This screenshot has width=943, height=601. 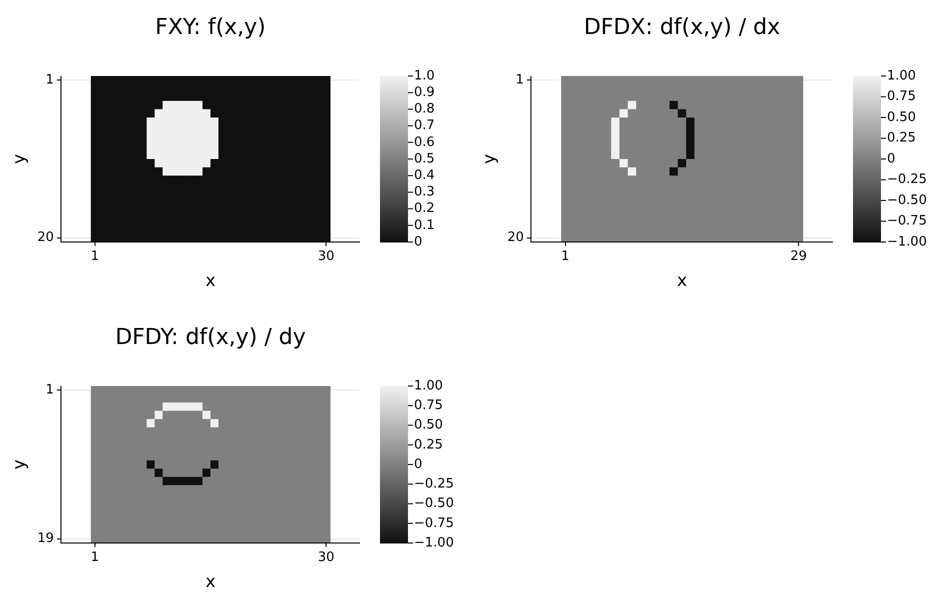 I want to click on color-bar-label: 0.4, so click(x=424, y=175).